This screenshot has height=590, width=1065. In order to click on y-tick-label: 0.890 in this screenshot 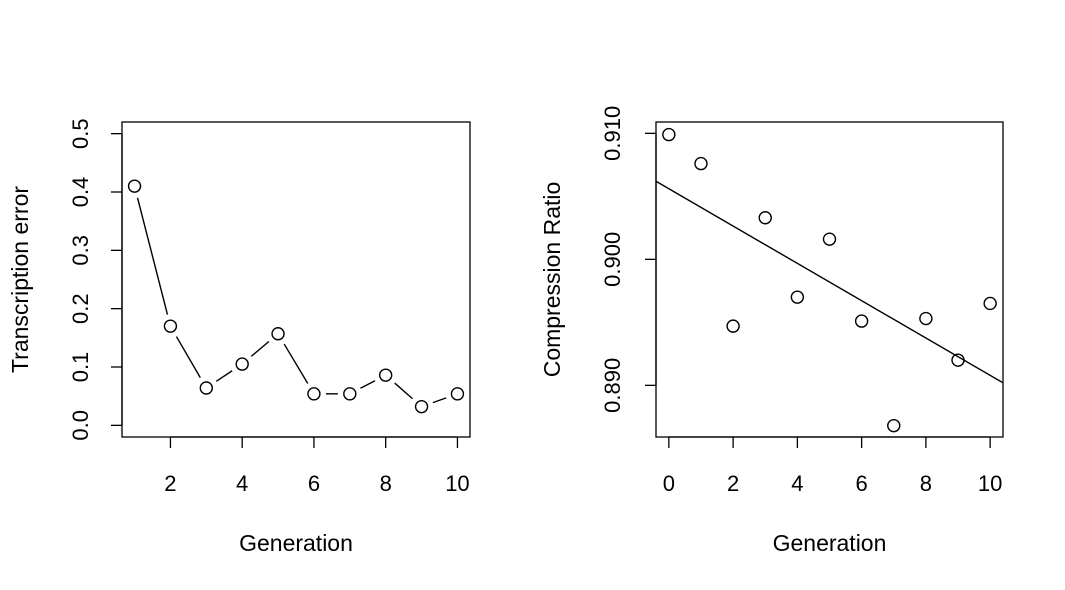, I will do `click(612, 385)`.